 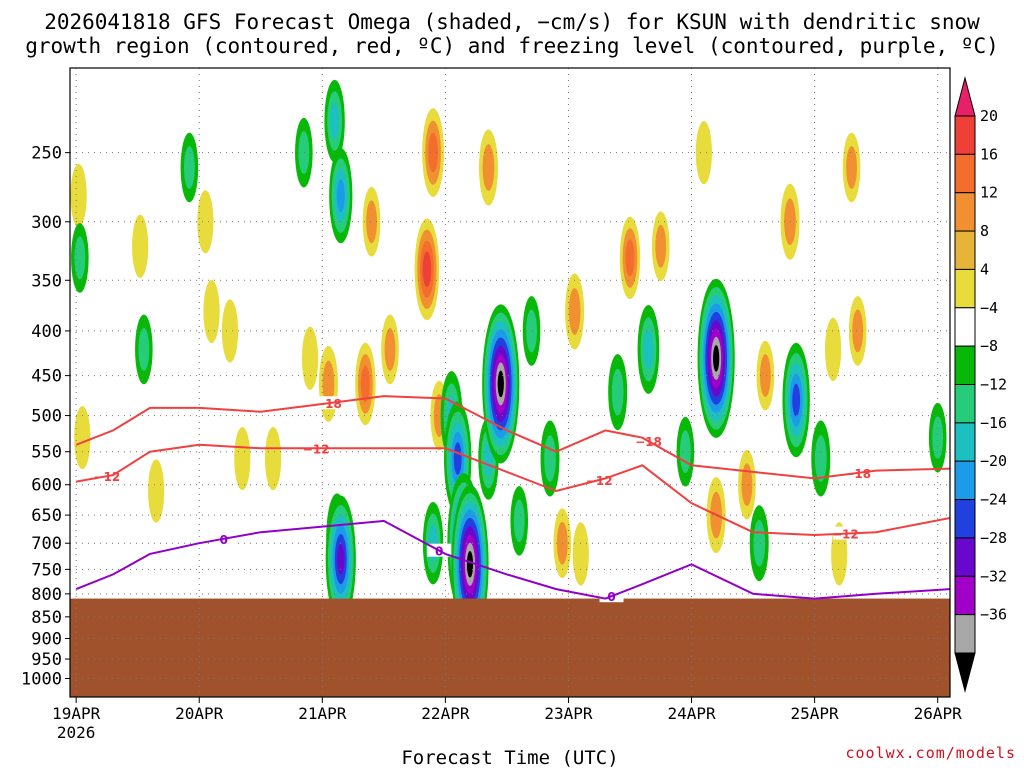 I want to click on y-tick-label-250: 250, so click(x=46, y=154).